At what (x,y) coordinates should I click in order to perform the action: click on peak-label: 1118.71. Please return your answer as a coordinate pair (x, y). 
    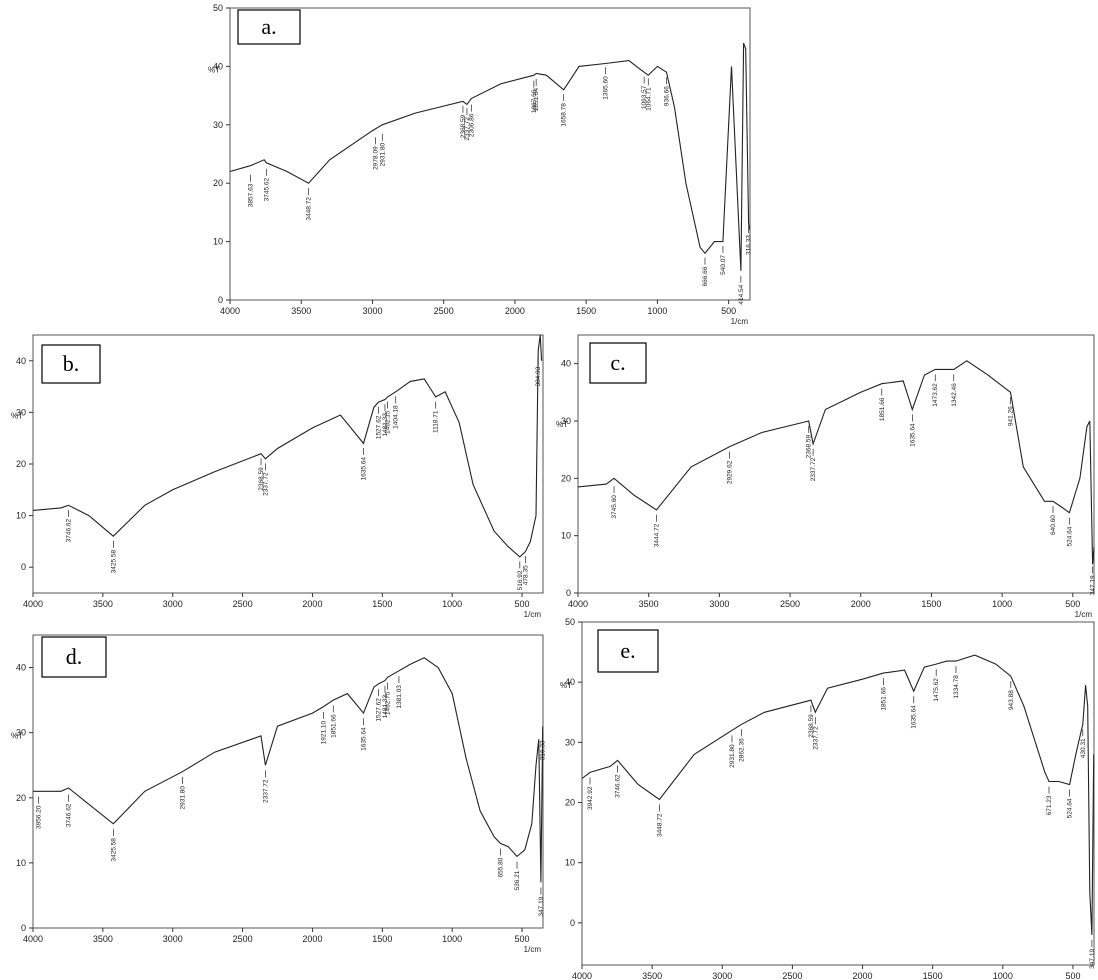
    Looking at the image, I should click on (436, 421).